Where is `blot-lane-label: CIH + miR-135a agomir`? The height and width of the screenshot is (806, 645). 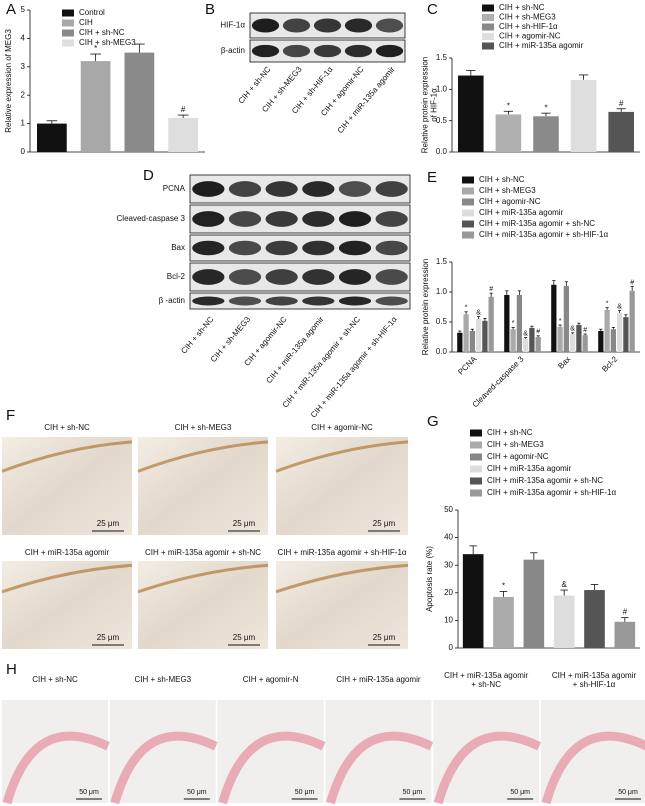
blot-lane-label: CIH + miR-135a agomir is located at coordinates (366, 100).